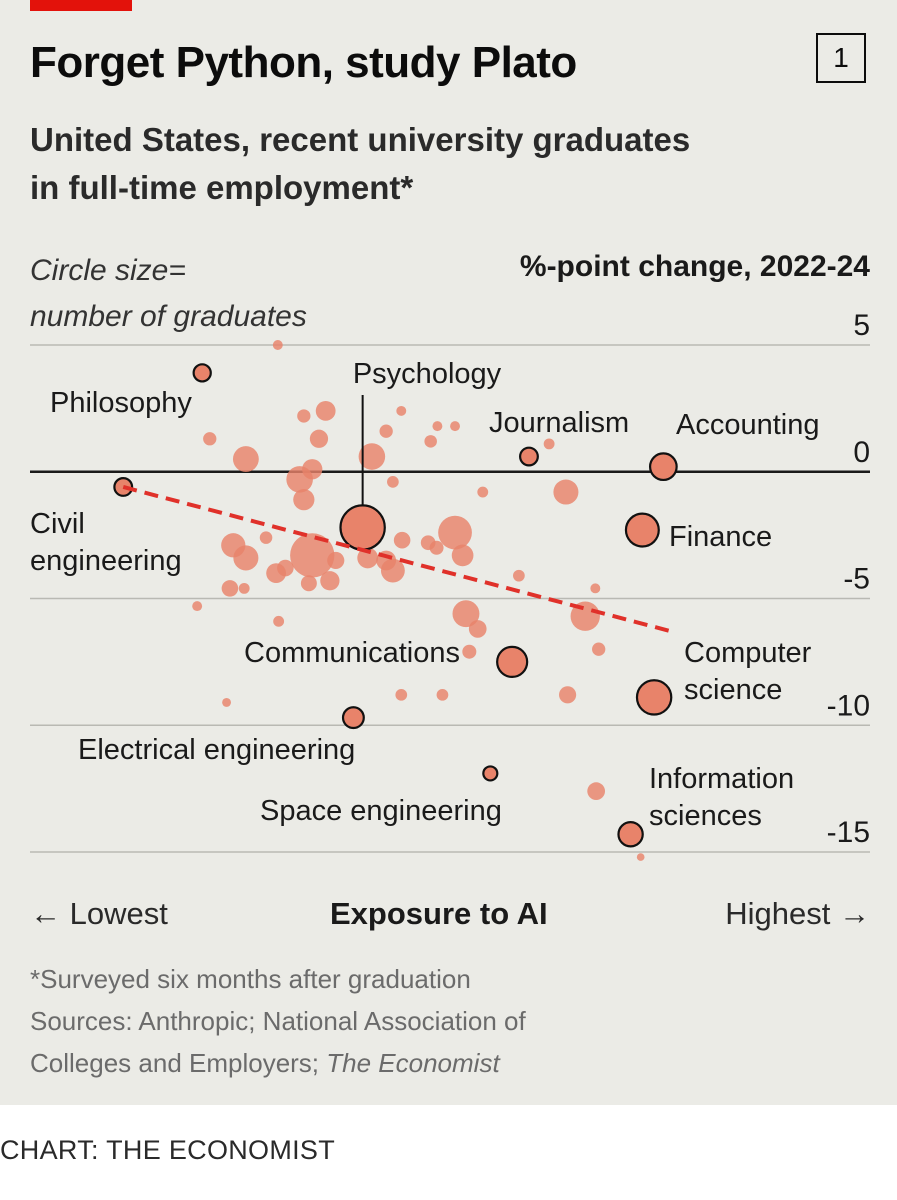 This screenshot has width=897, height=1200. I want to click on label-civil-engineering: engineering, so click(106, 561).